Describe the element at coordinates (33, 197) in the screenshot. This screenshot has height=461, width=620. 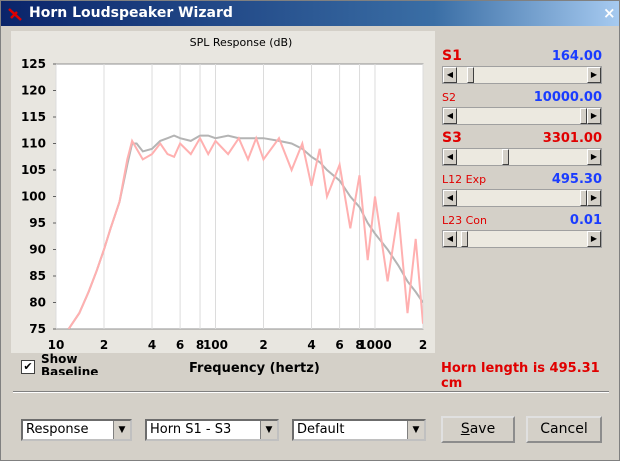
I see `y-tick-label: 100` at that location.